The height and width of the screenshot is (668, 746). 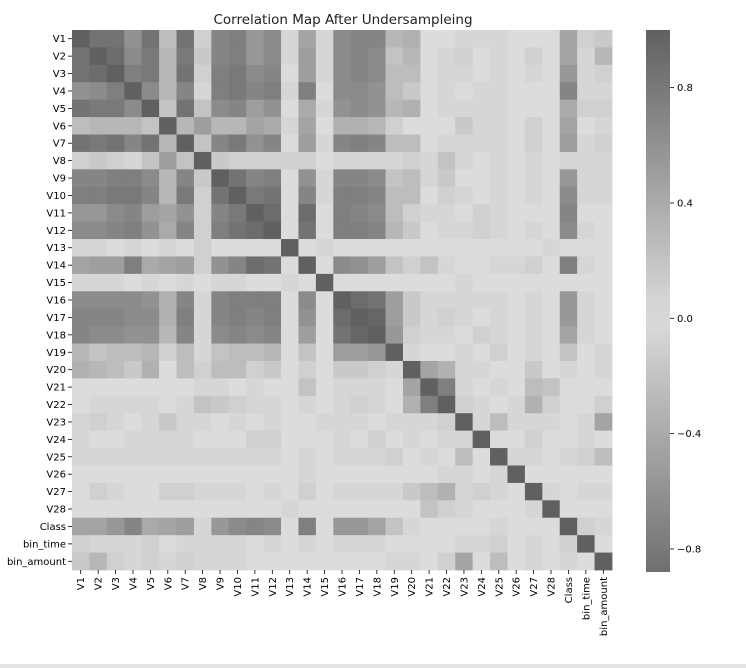 What do you see at coordinates (533, 91) in the screenshot?
I see `heatmap-cell-V4-V27` at bounding box center [533, 91].